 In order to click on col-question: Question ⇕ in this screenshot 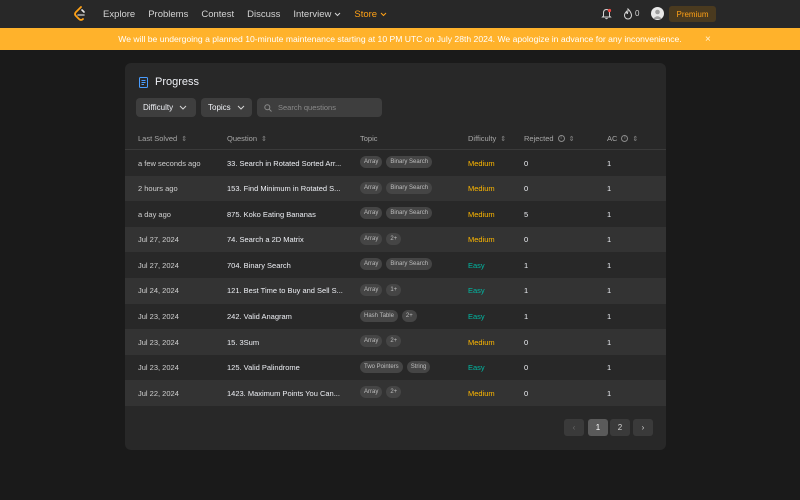, I will do `click(247, 138)`.